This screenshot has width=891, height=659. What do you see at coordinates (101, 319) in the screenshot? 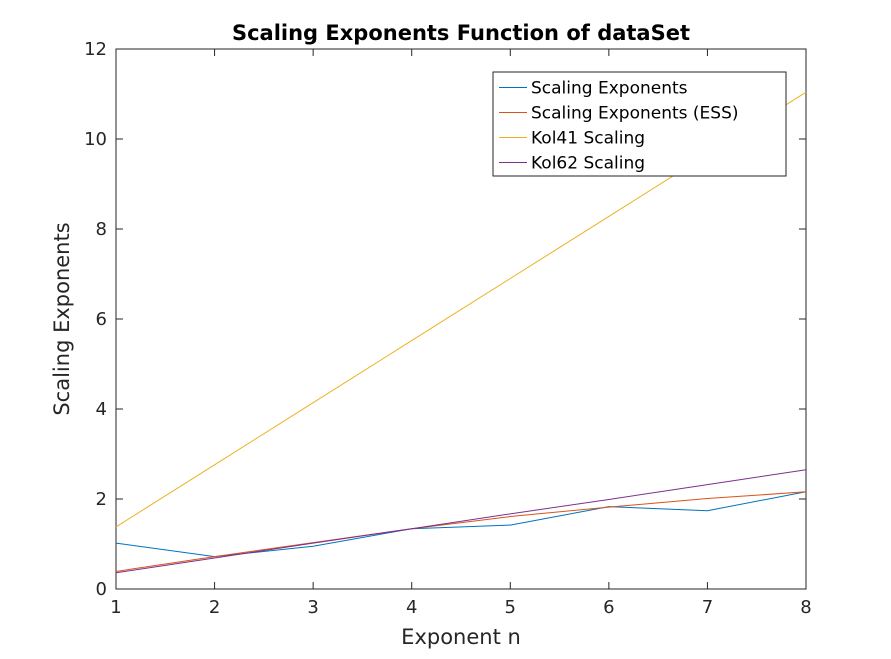
I see `y-tick-label: 6` at bounding box center [101, 319].